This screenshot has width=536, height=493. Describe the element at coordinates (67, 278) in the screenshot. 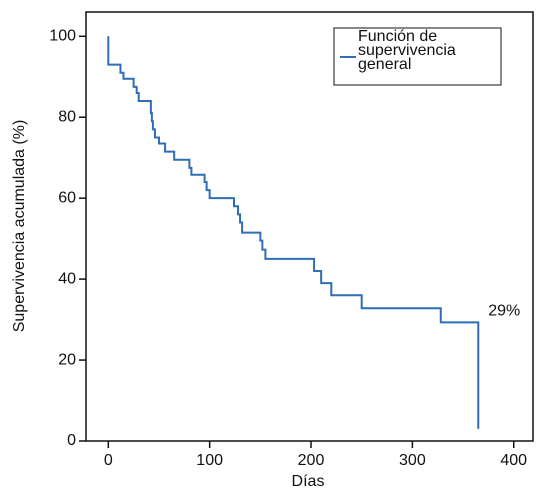

I see `y-tick-label: 40` at that location.